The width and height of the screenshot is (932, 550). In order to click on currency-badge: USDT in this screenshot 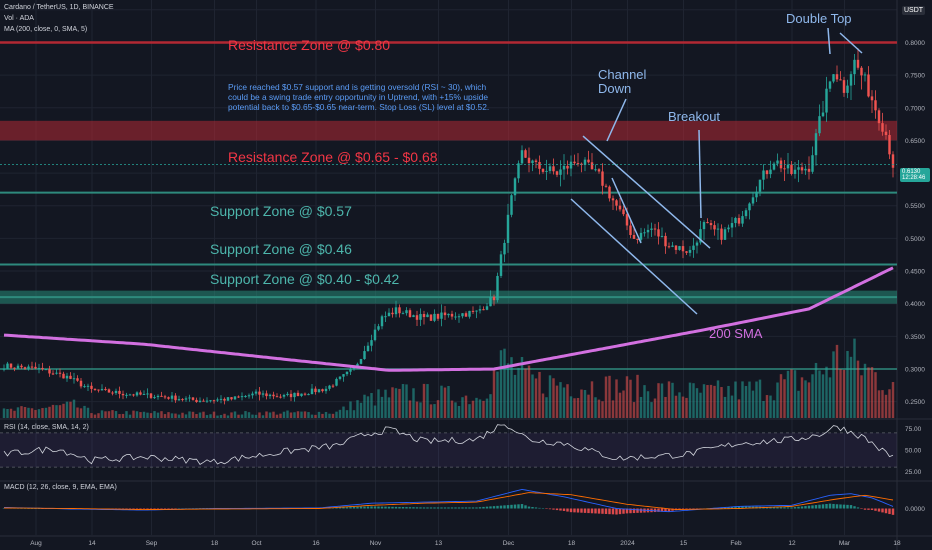, I will do `click(914, 10)`.